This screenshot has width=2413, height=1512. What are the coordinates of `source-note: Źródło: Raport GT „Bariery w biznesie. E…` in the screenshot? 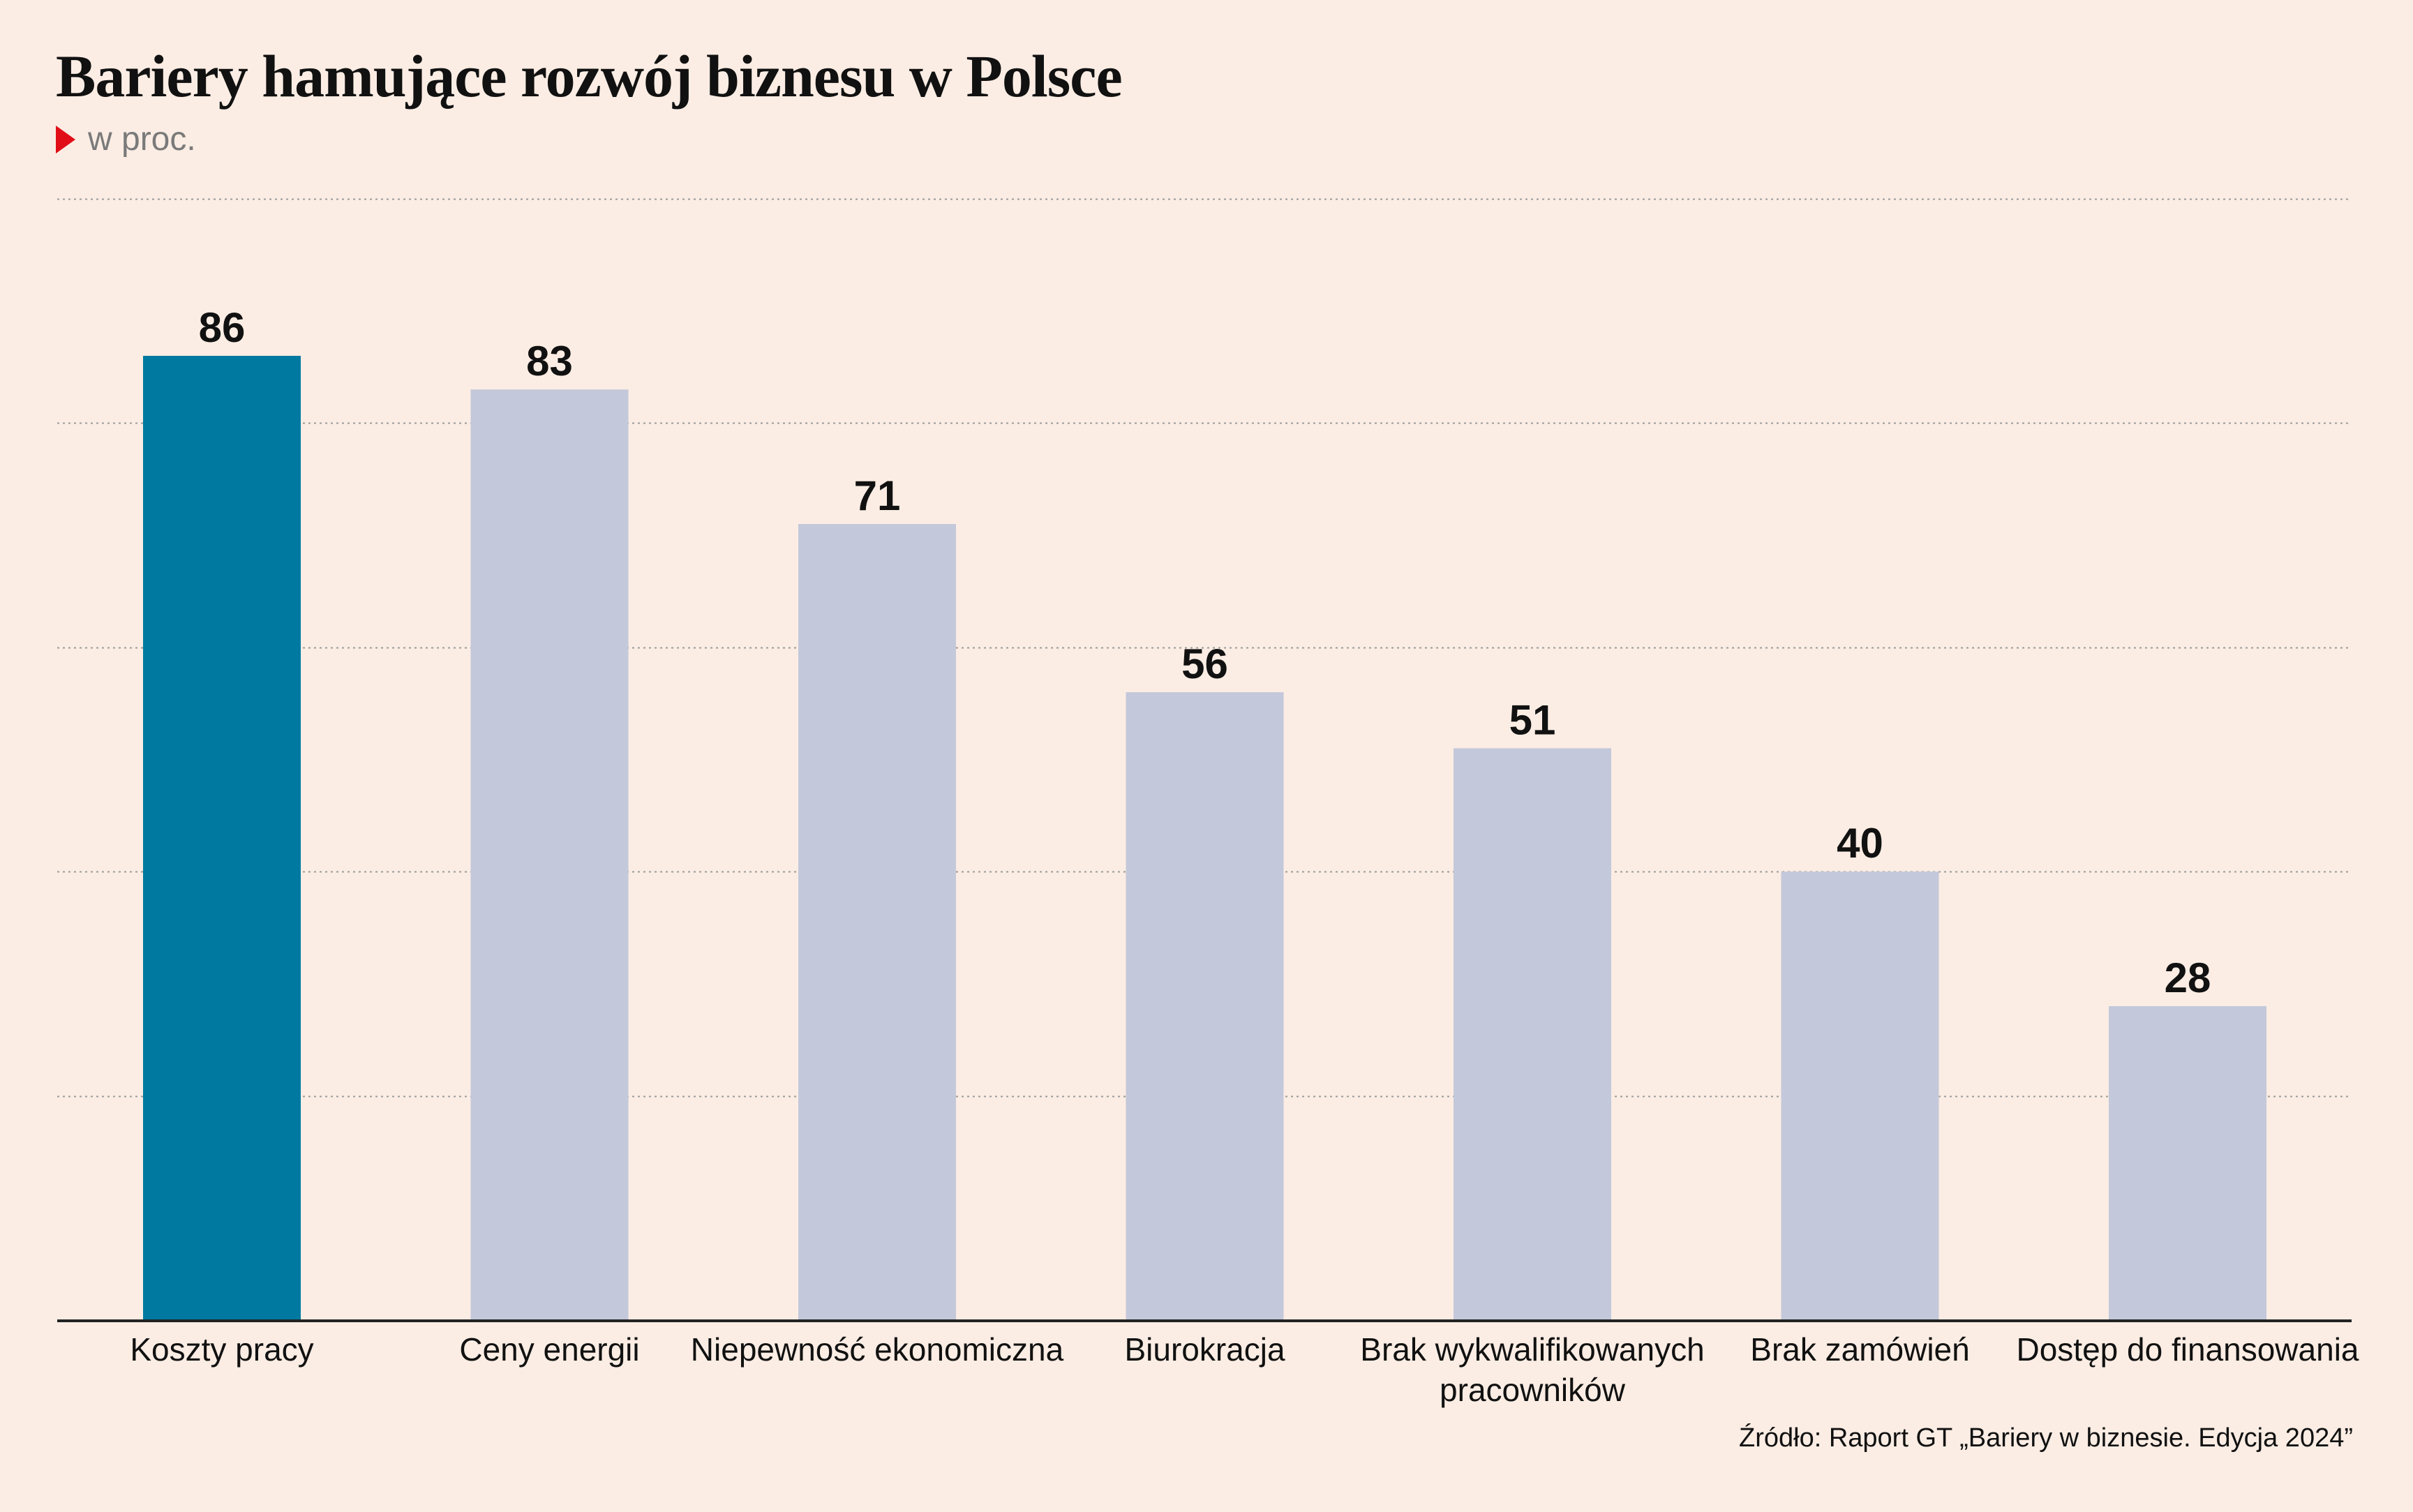 It's located at (2046, 1438).